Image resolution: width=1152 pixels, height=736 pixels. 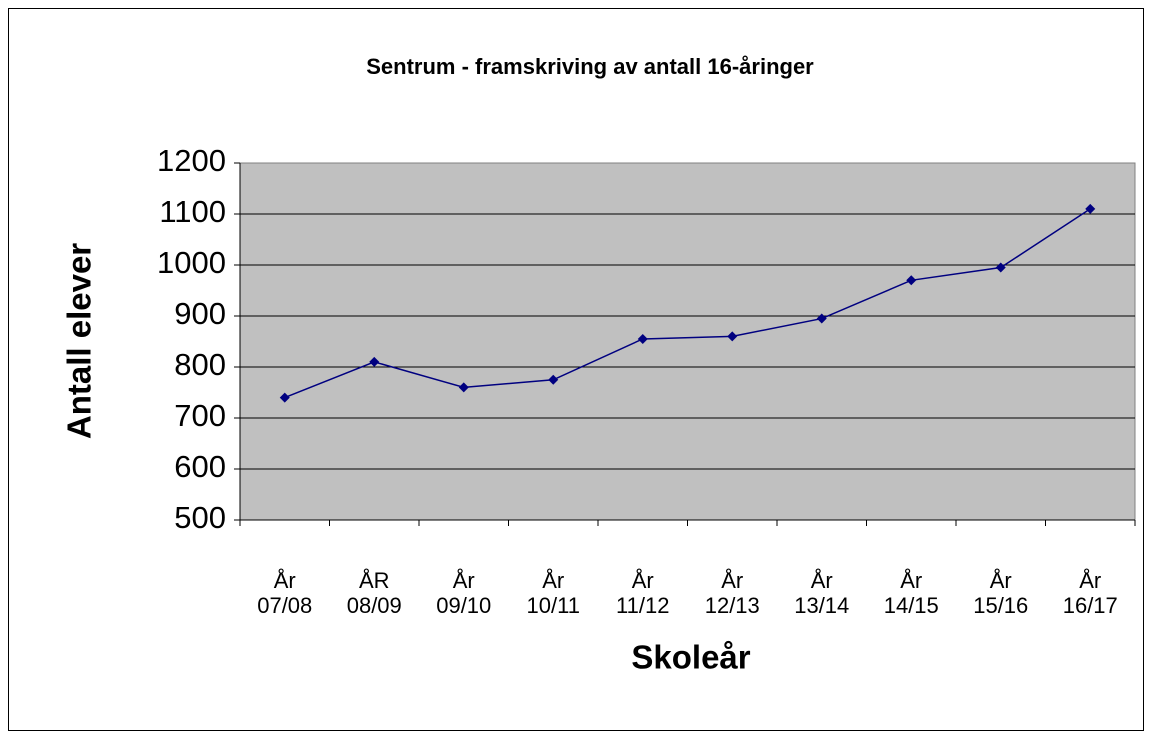 I want to click on x-tick-label: År 13/14, so click(x=821, y=593).